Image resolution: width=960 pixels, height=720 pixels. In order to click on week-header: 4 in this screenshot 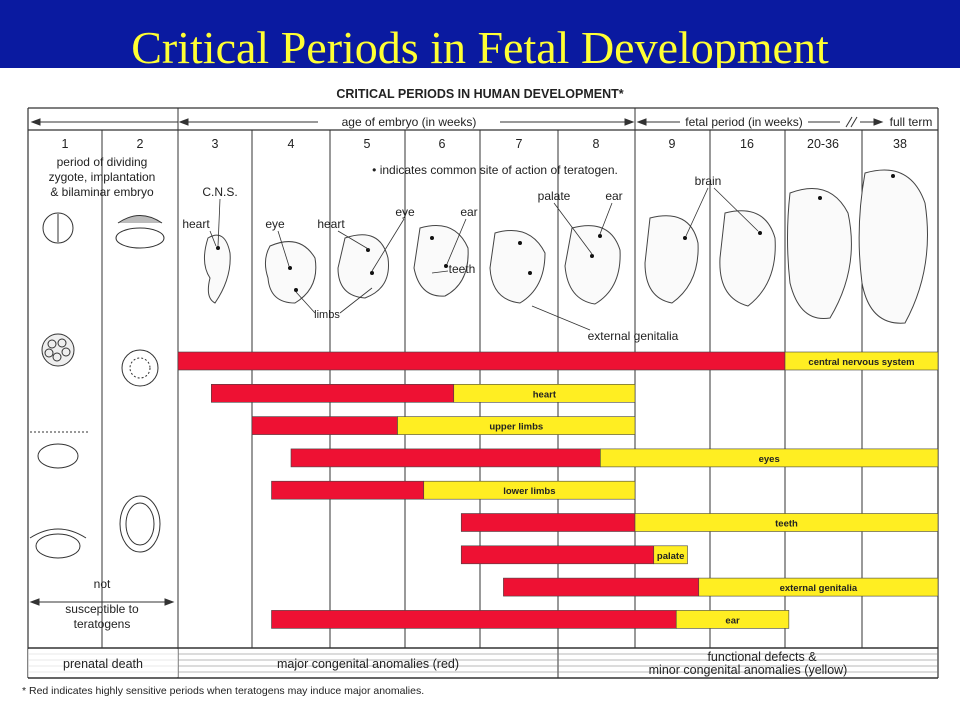, I will do `click(291, 144)`.